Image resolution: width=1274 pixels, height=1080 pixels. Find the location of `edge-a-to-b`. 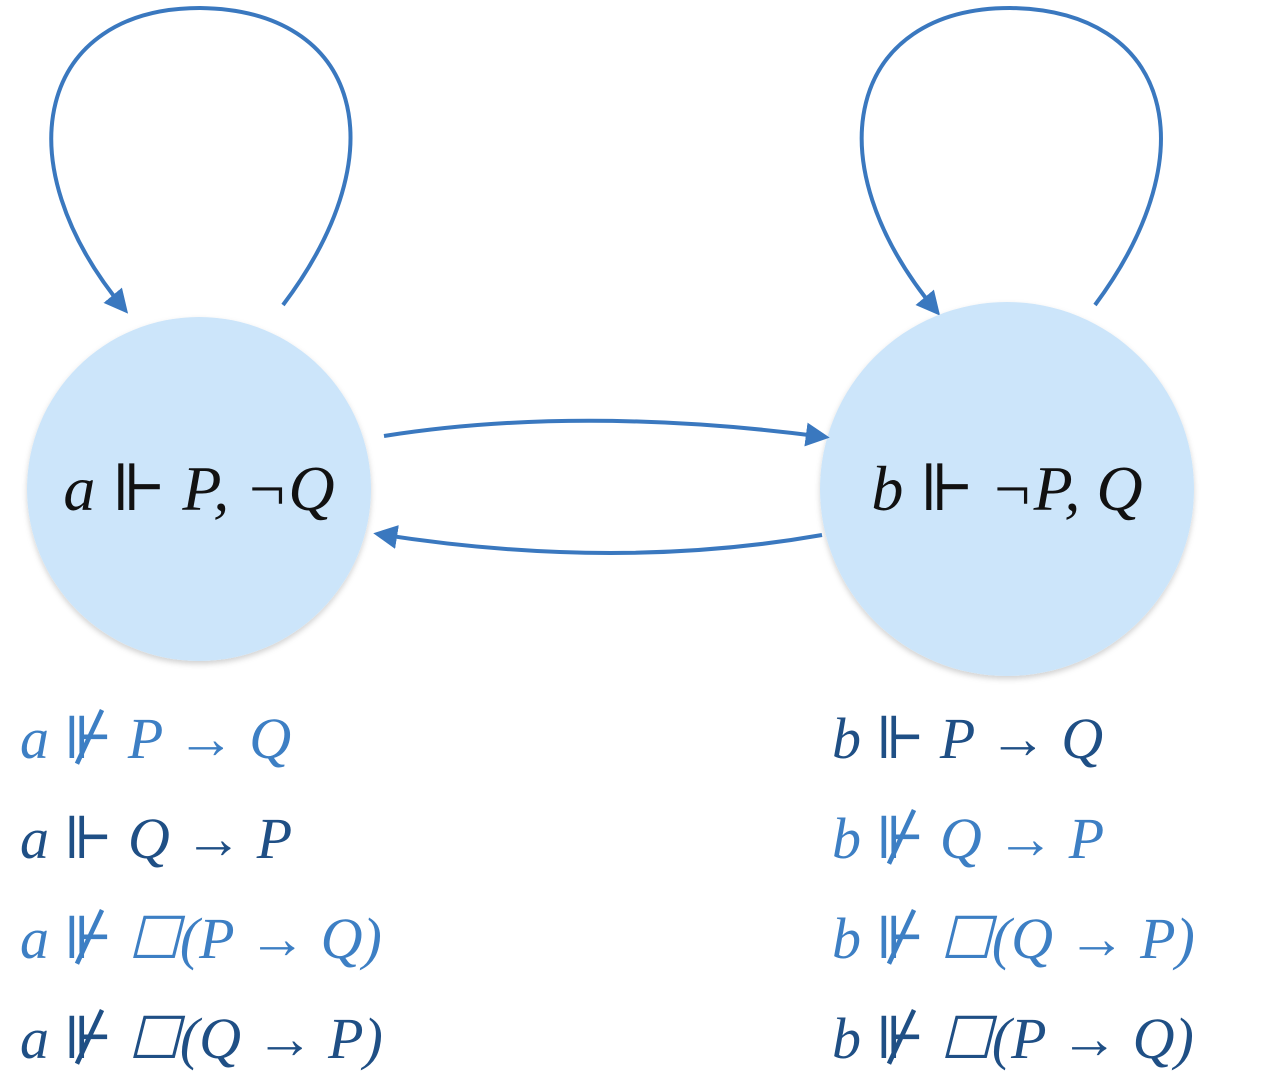

edge-a-to-b is located at coordinates (606, 432).